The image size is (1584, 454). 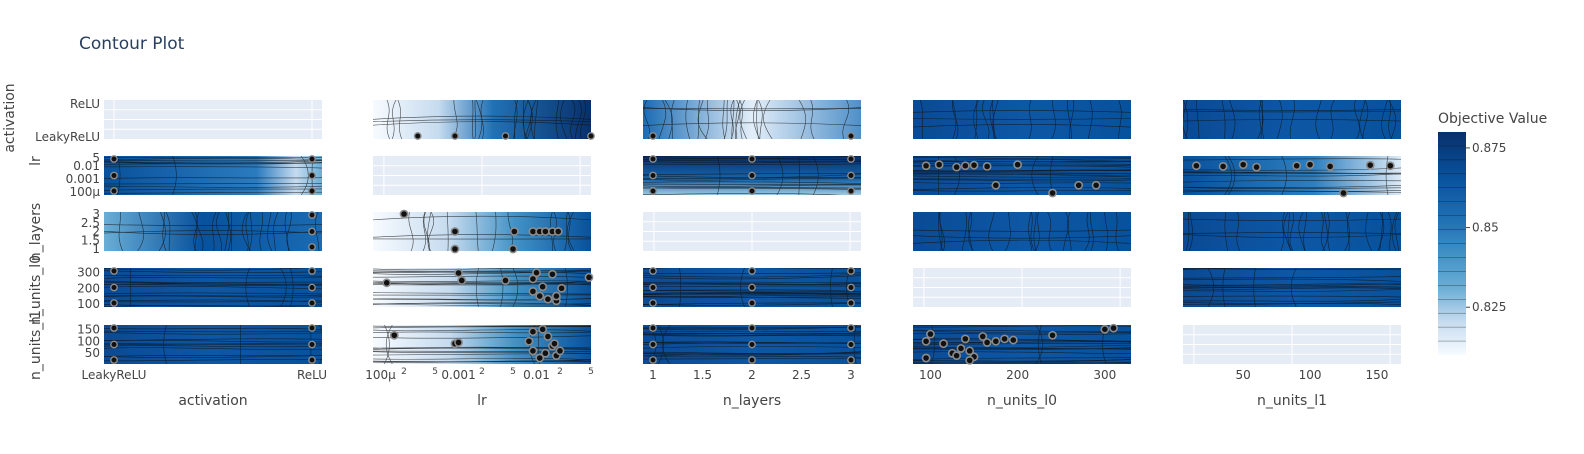 I want to click on subplot-n_layers-vs-n_units_l1, so click(x=1292, y=231).